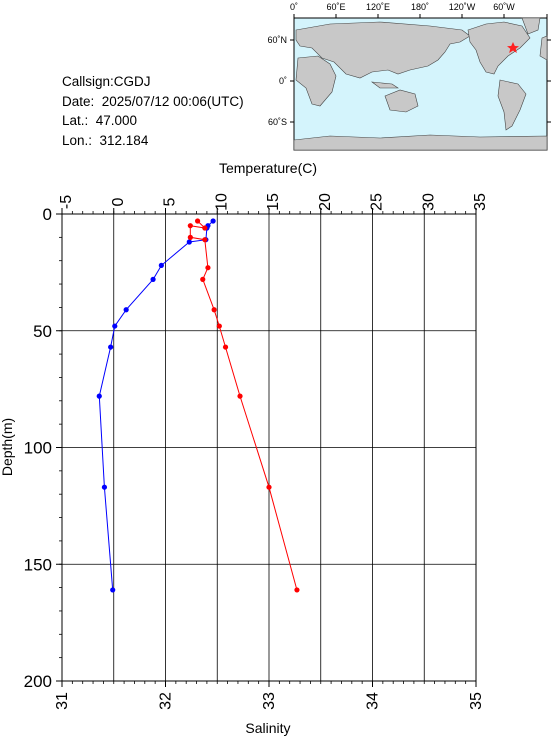 The width and height of the screenshot is (553, 736). I want to click on top-tick-label: -5, so click(66, 202).